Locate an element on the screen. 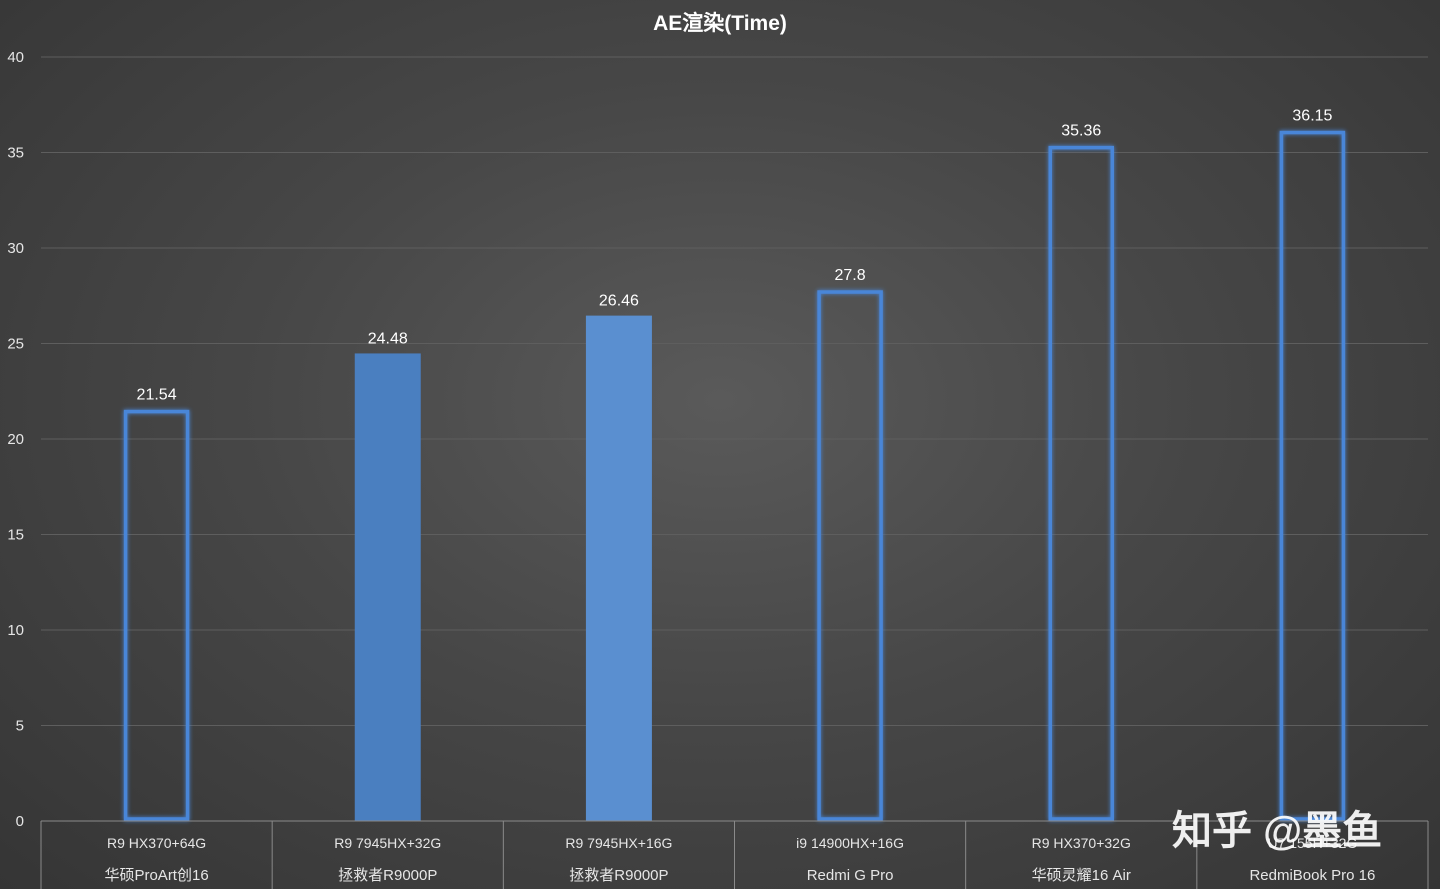 The image size is (1440, 889). y-tick-label: 30 is located at coordinates (15, 248).